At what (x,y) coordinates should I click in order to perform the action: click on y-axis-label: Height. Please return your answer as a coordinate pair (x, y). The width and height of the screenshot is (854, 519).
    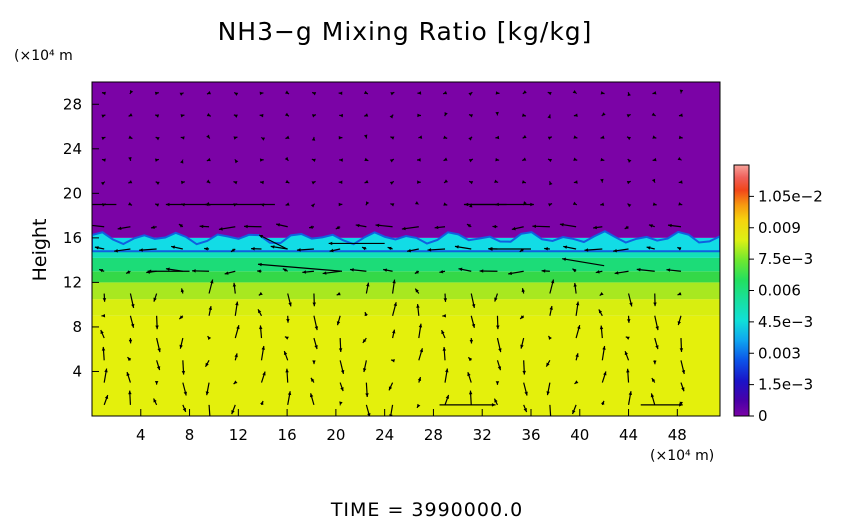
    Looking at the image, I should click on (40, 250).